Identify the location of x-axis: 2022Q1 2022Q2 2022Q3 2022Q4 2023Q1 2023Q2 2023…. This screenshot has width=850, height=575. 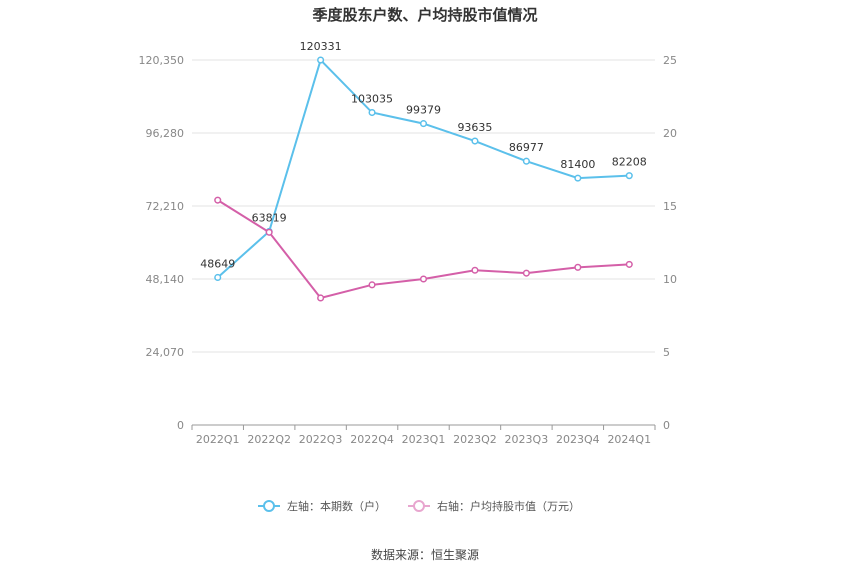
(423, 435).